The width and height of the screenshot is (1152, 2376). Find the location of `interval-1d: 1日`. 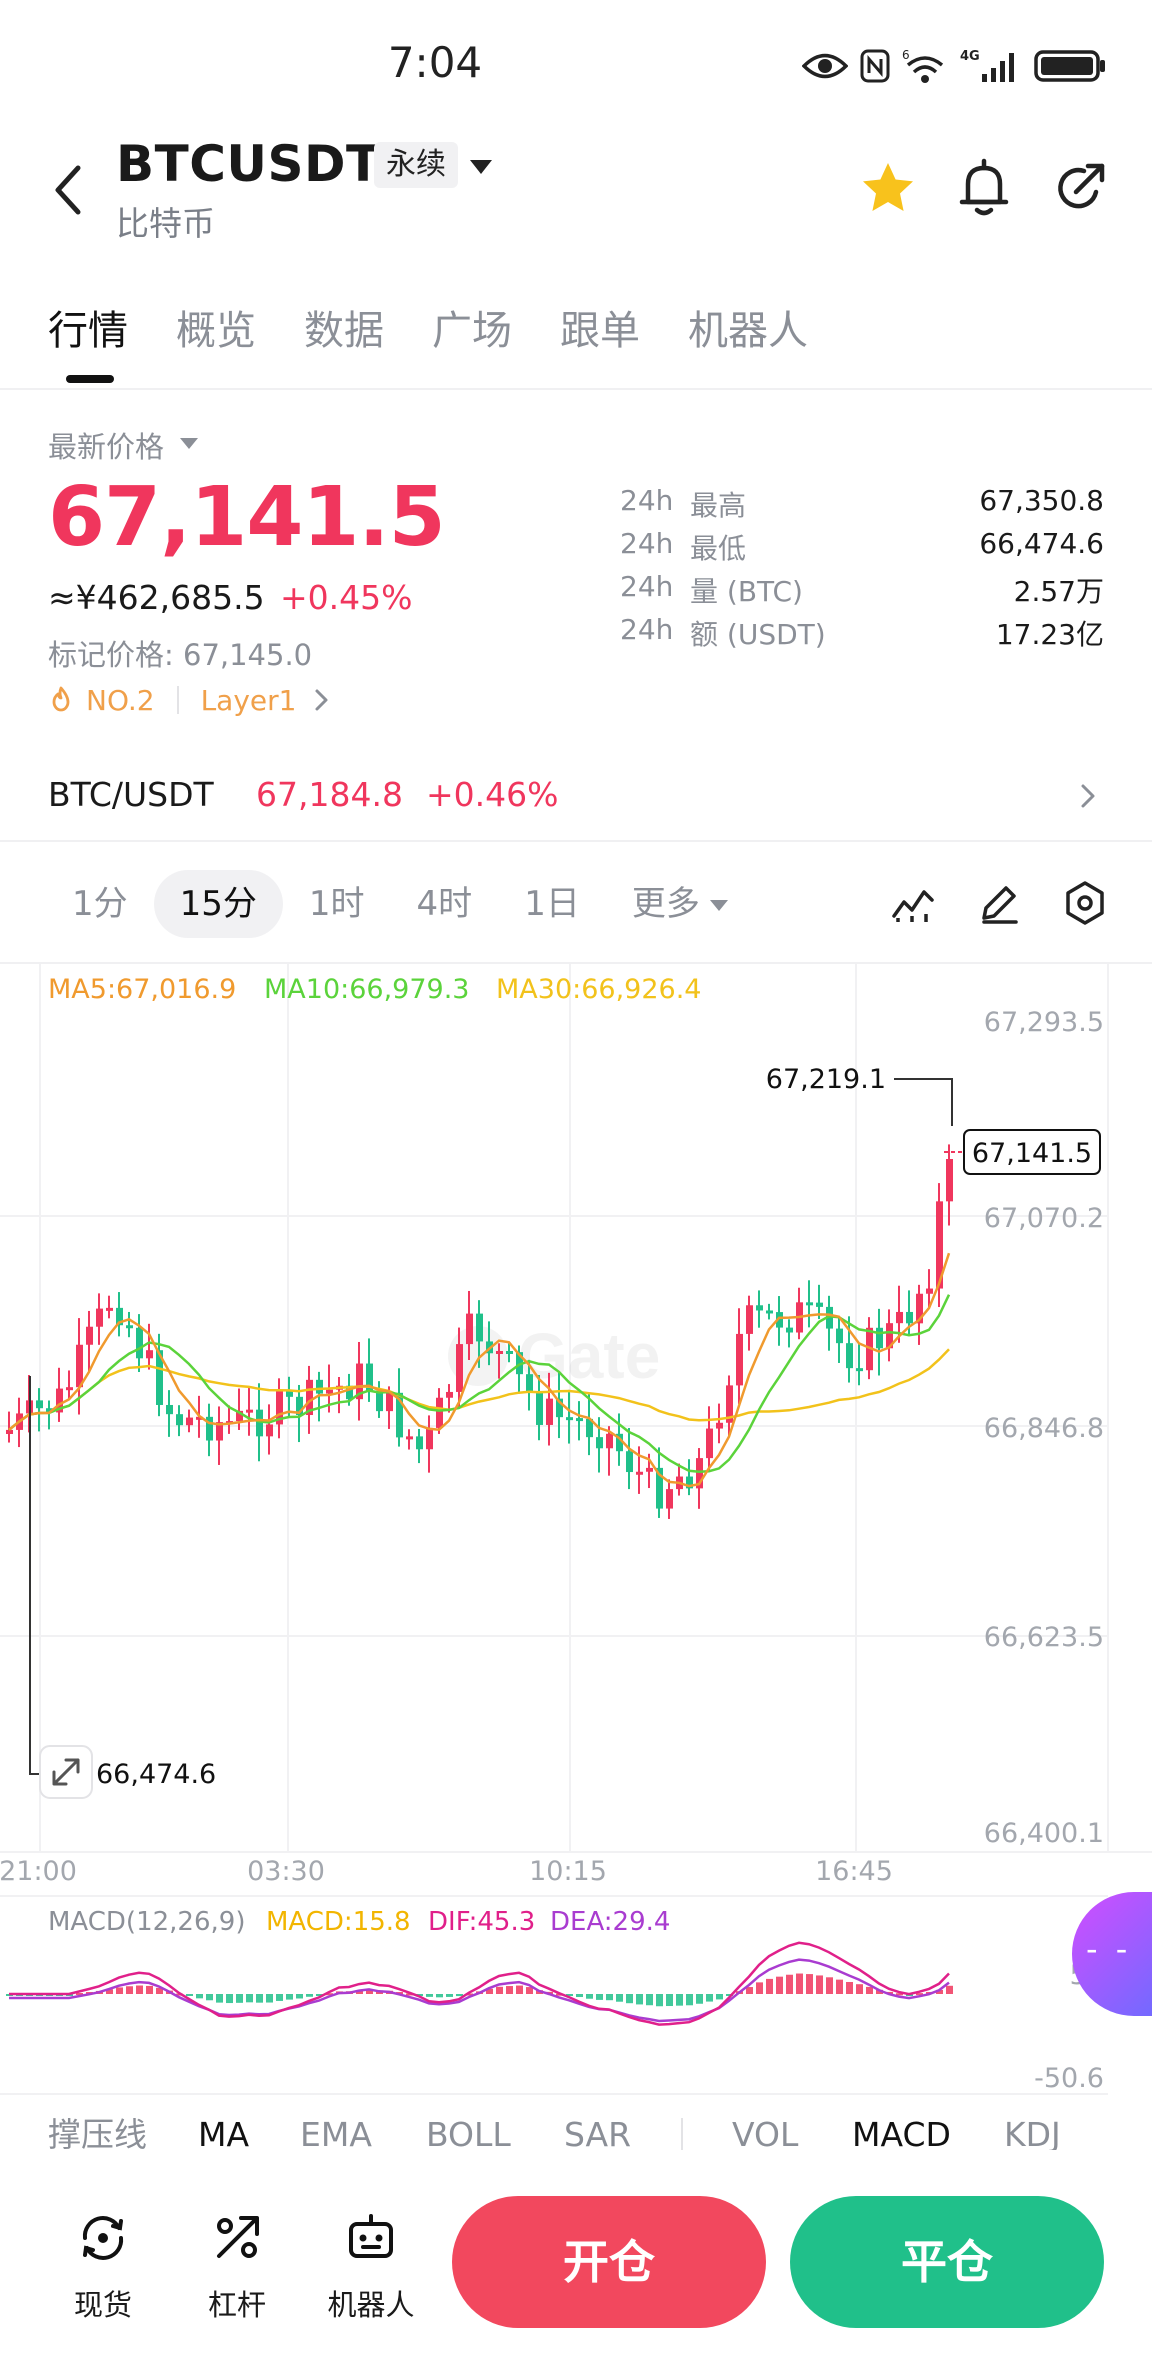

interval-1d: 1日 is located at coordinates (552, 904).